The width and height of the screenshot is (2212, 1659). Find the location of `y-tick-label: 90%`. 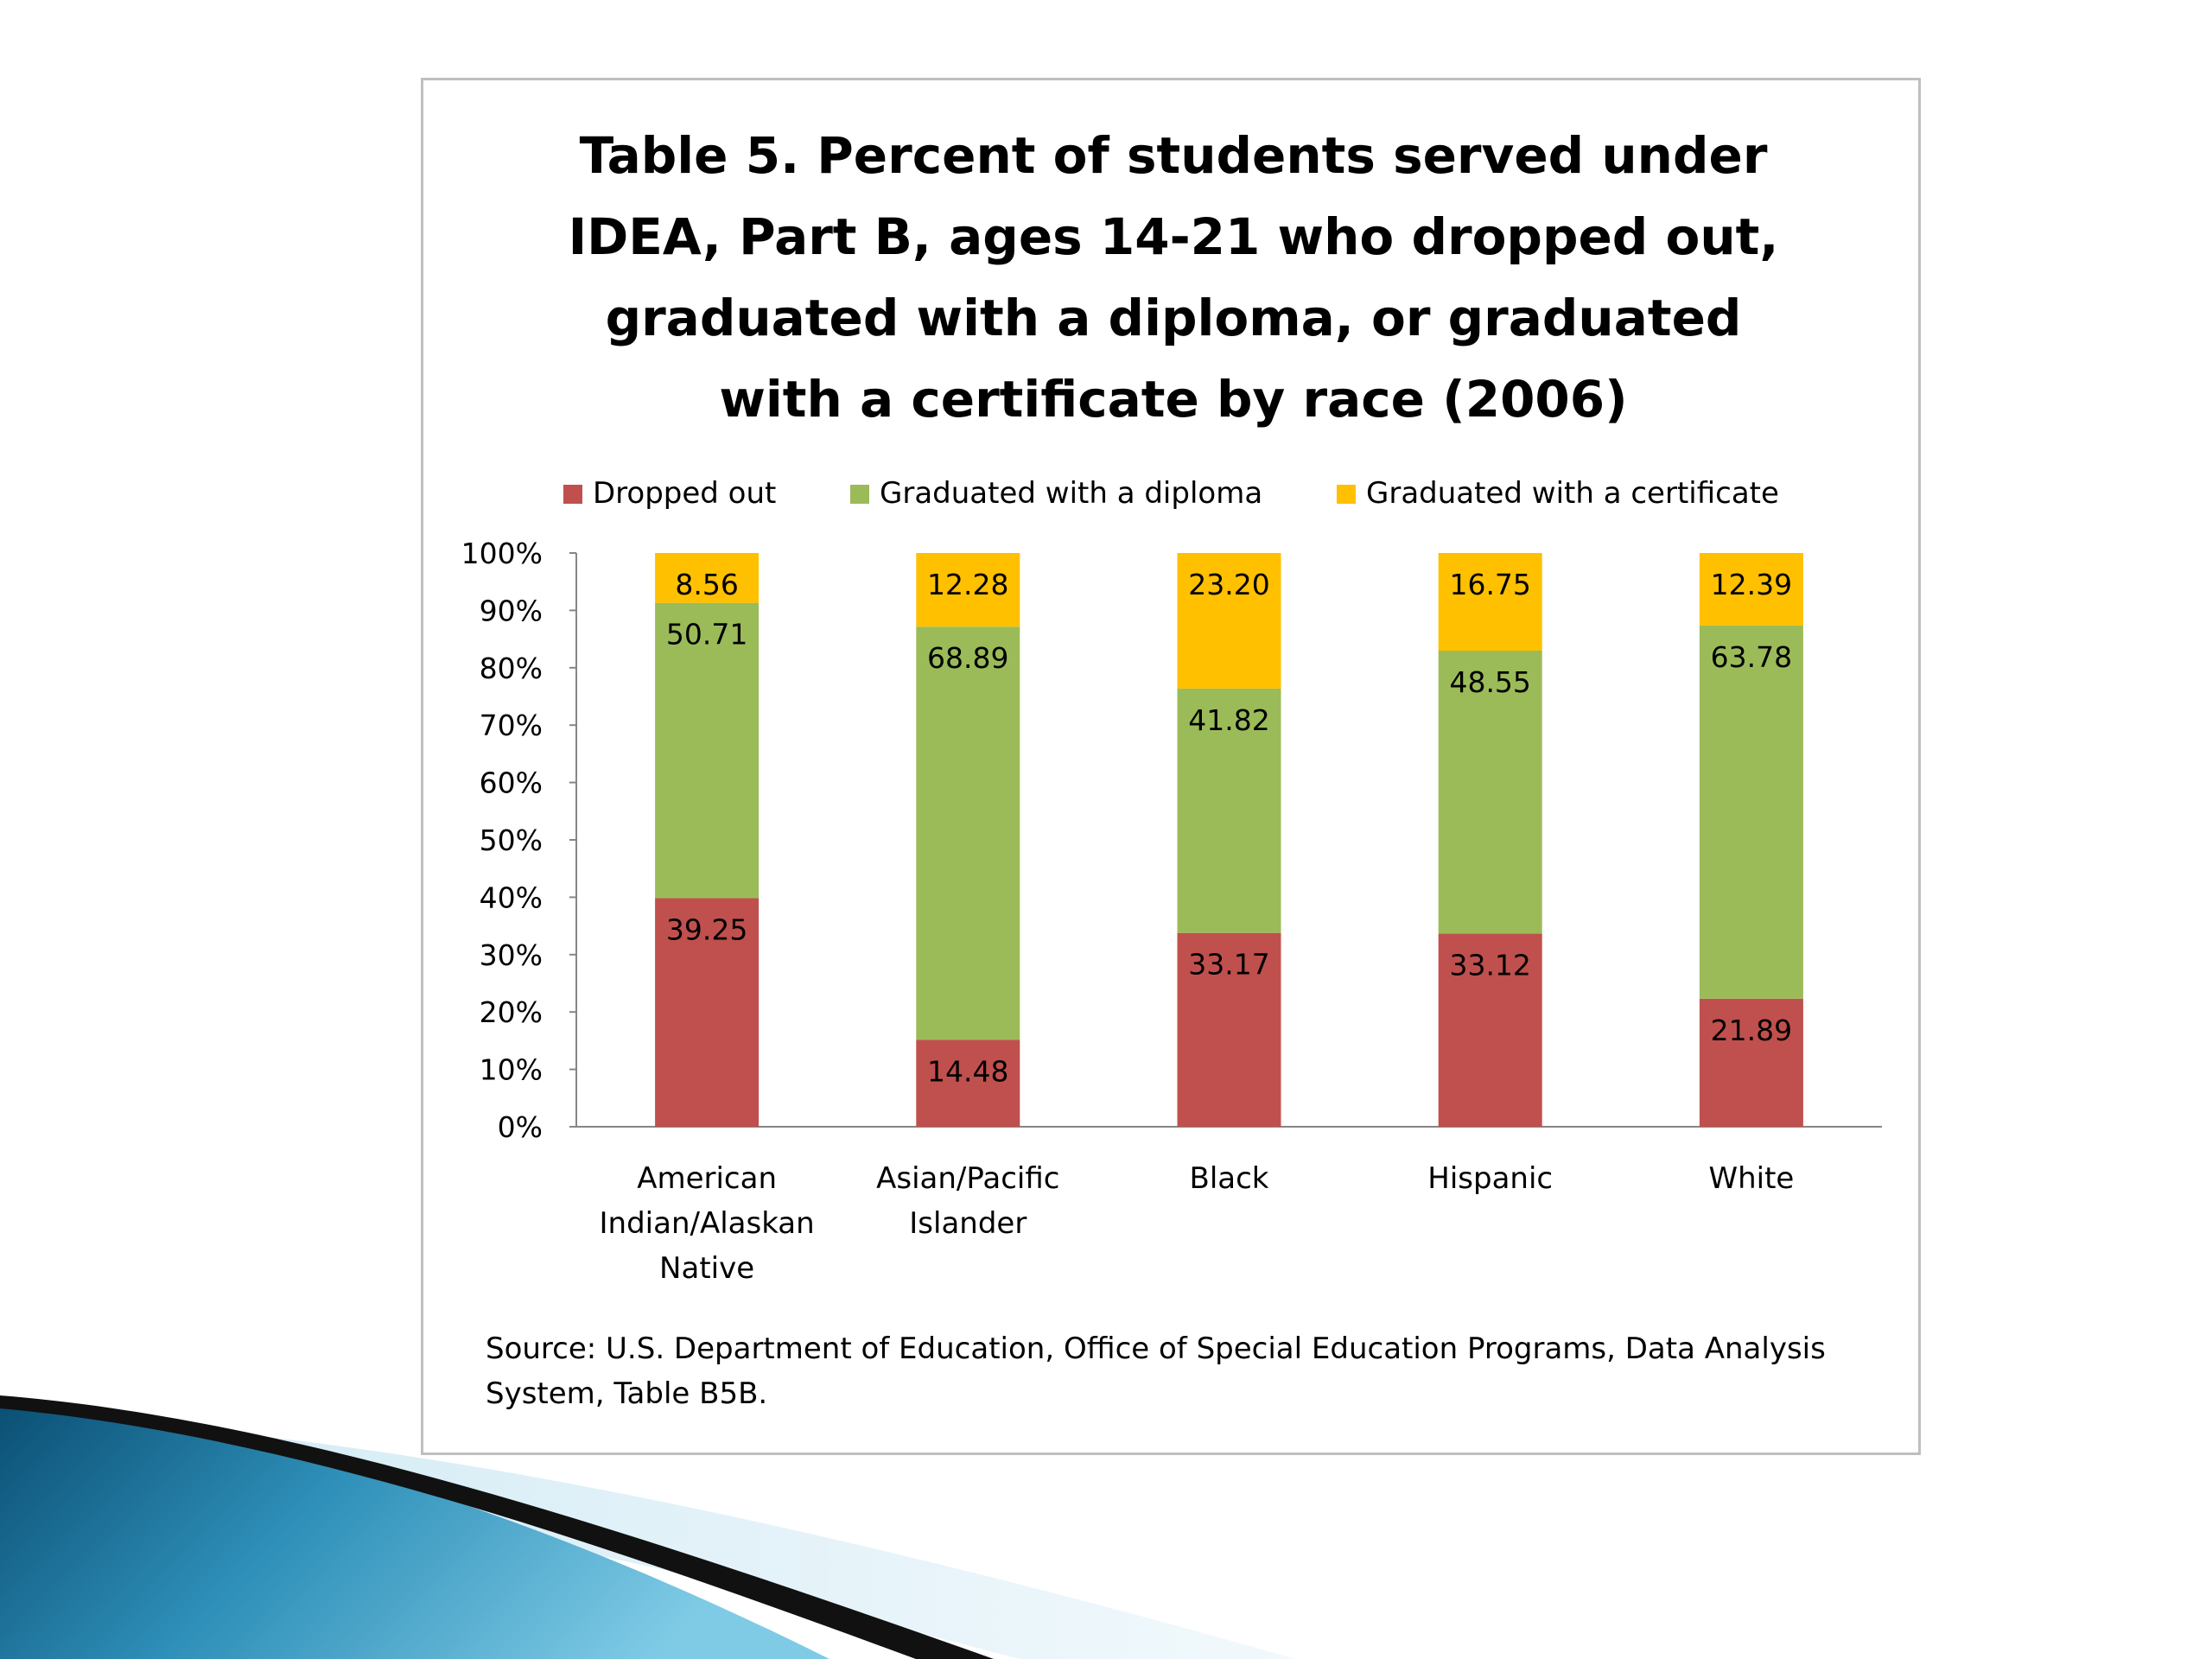

y-tick-label: 90% is located at coordinates (511, 610).